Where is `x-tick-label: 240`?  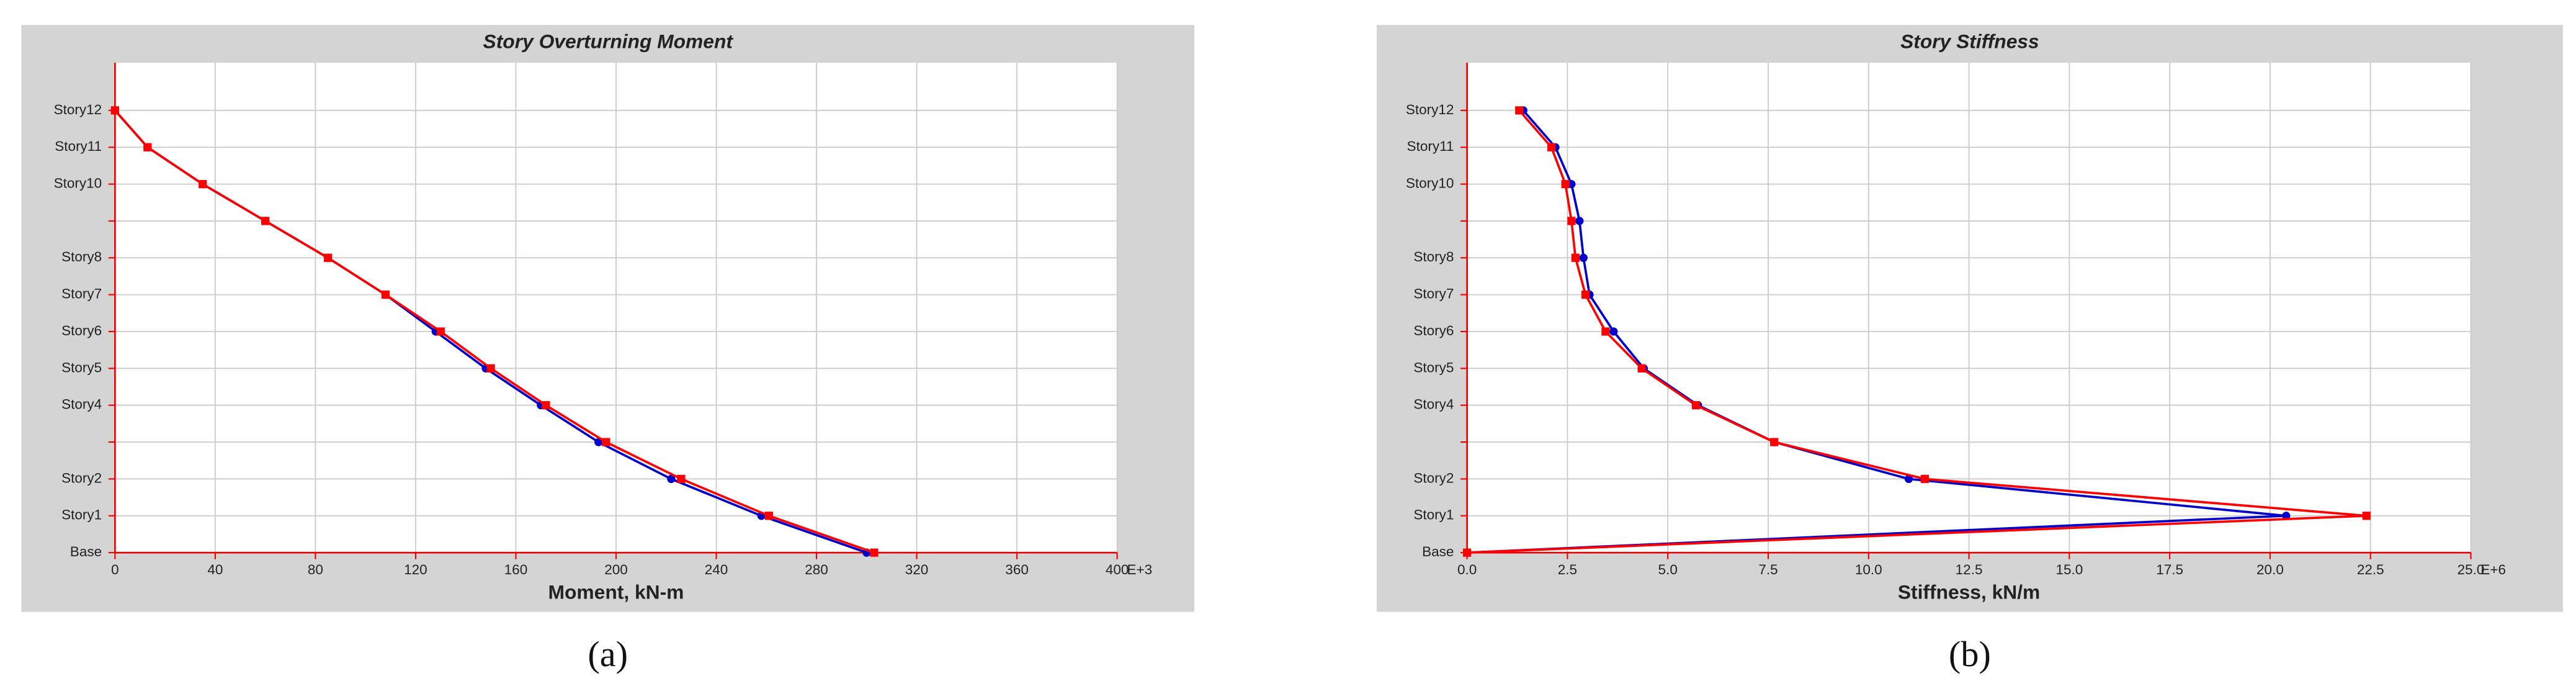
x-tick-label: 240 is located at coordinates (716, 569).